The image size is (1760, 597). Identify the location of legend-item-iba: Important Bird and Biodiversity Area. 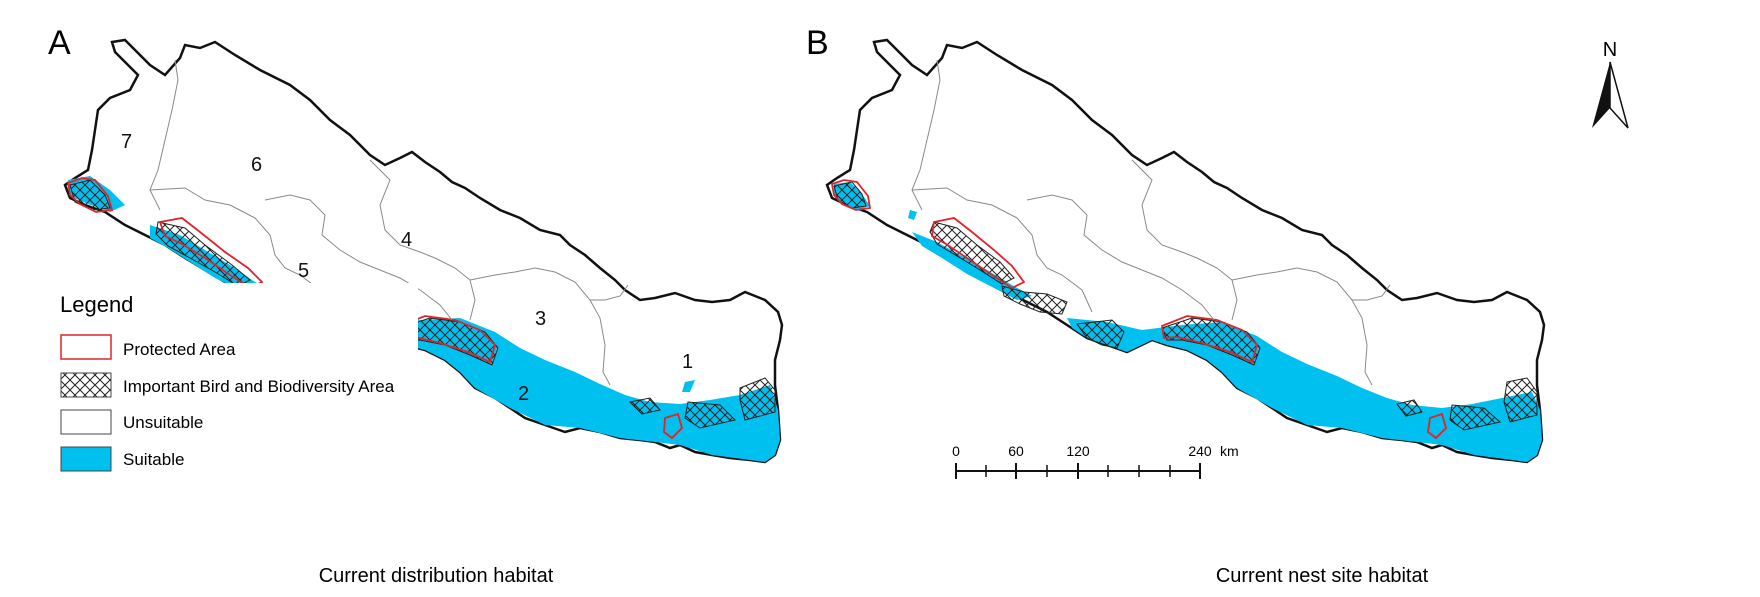
(227, 385).